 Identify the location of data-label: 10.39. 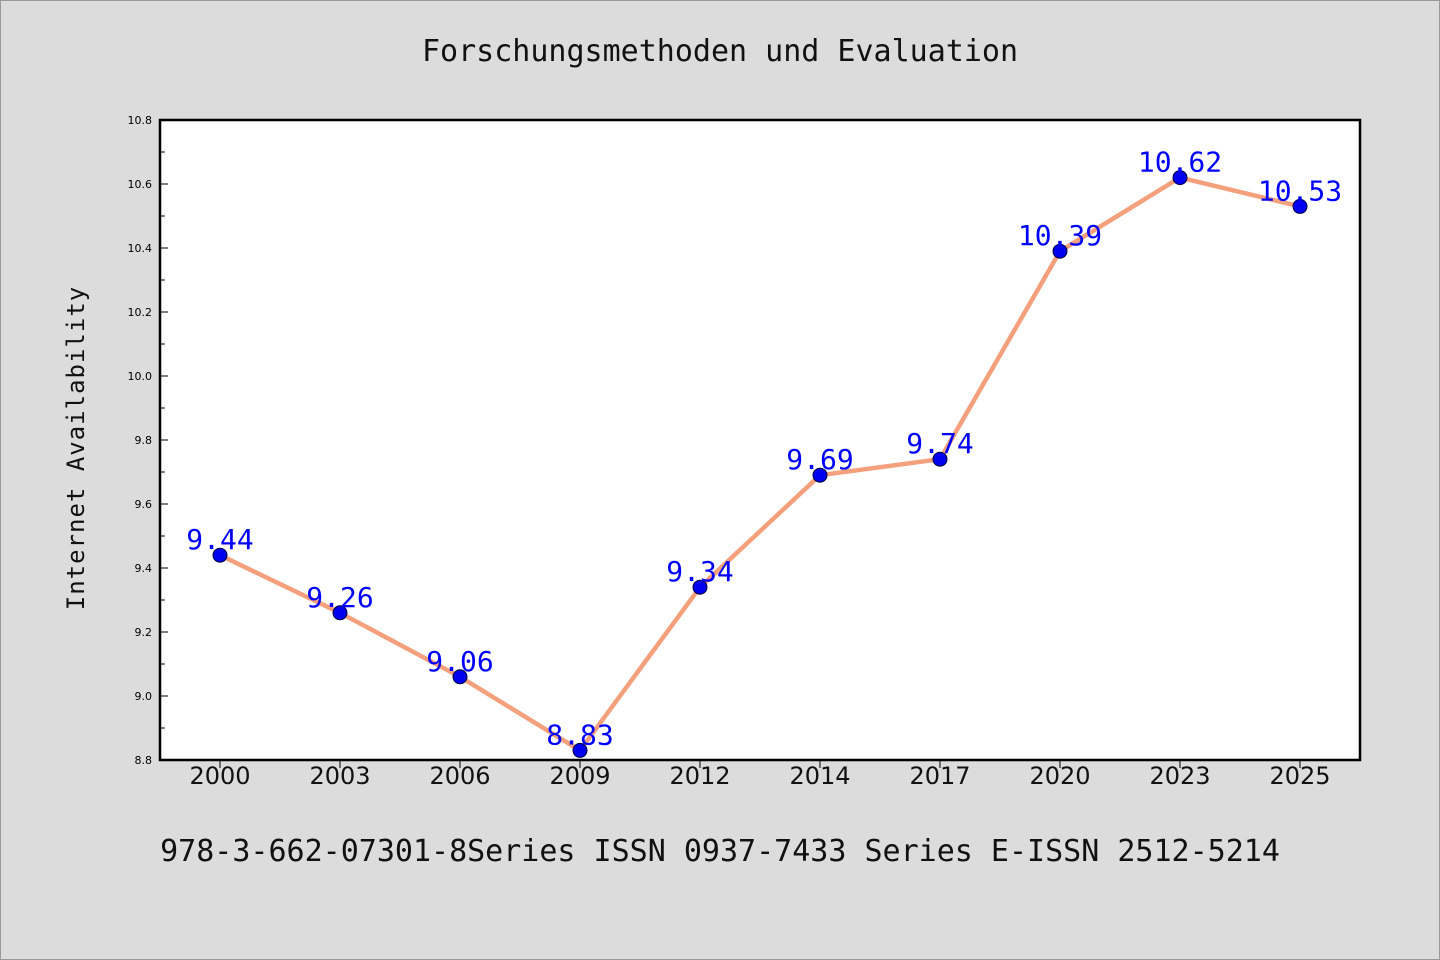
(1060, 235).